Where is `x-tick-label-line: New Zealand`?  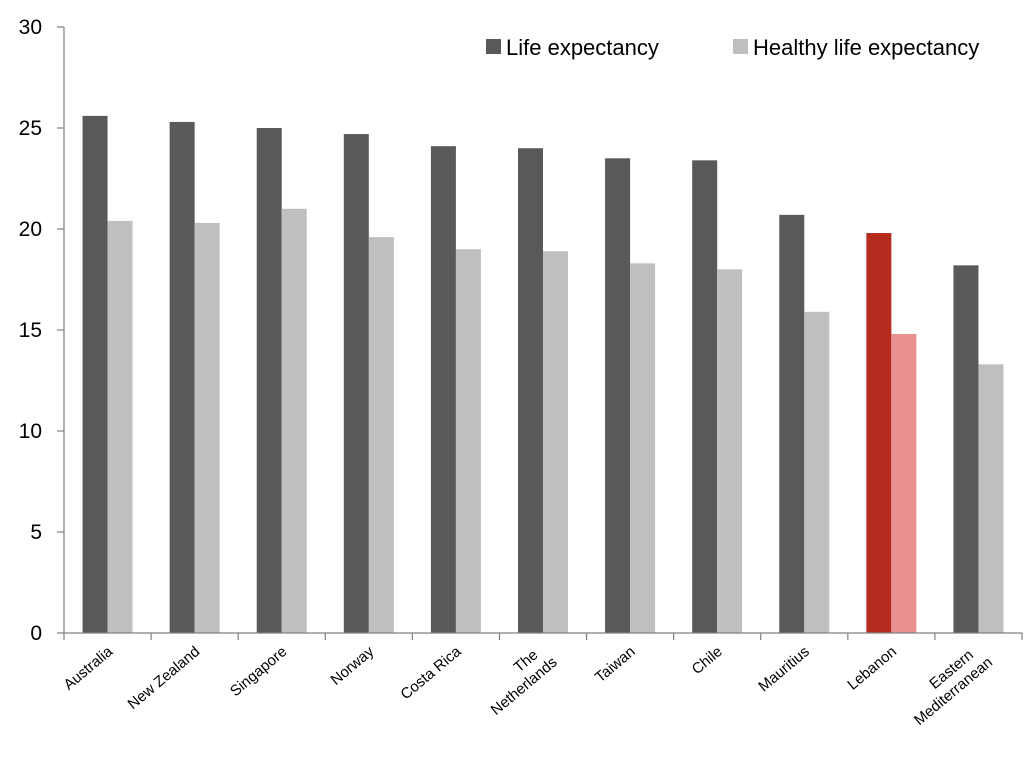 x-tick-label-line: New Zealand is located at coordinates (164, 678).